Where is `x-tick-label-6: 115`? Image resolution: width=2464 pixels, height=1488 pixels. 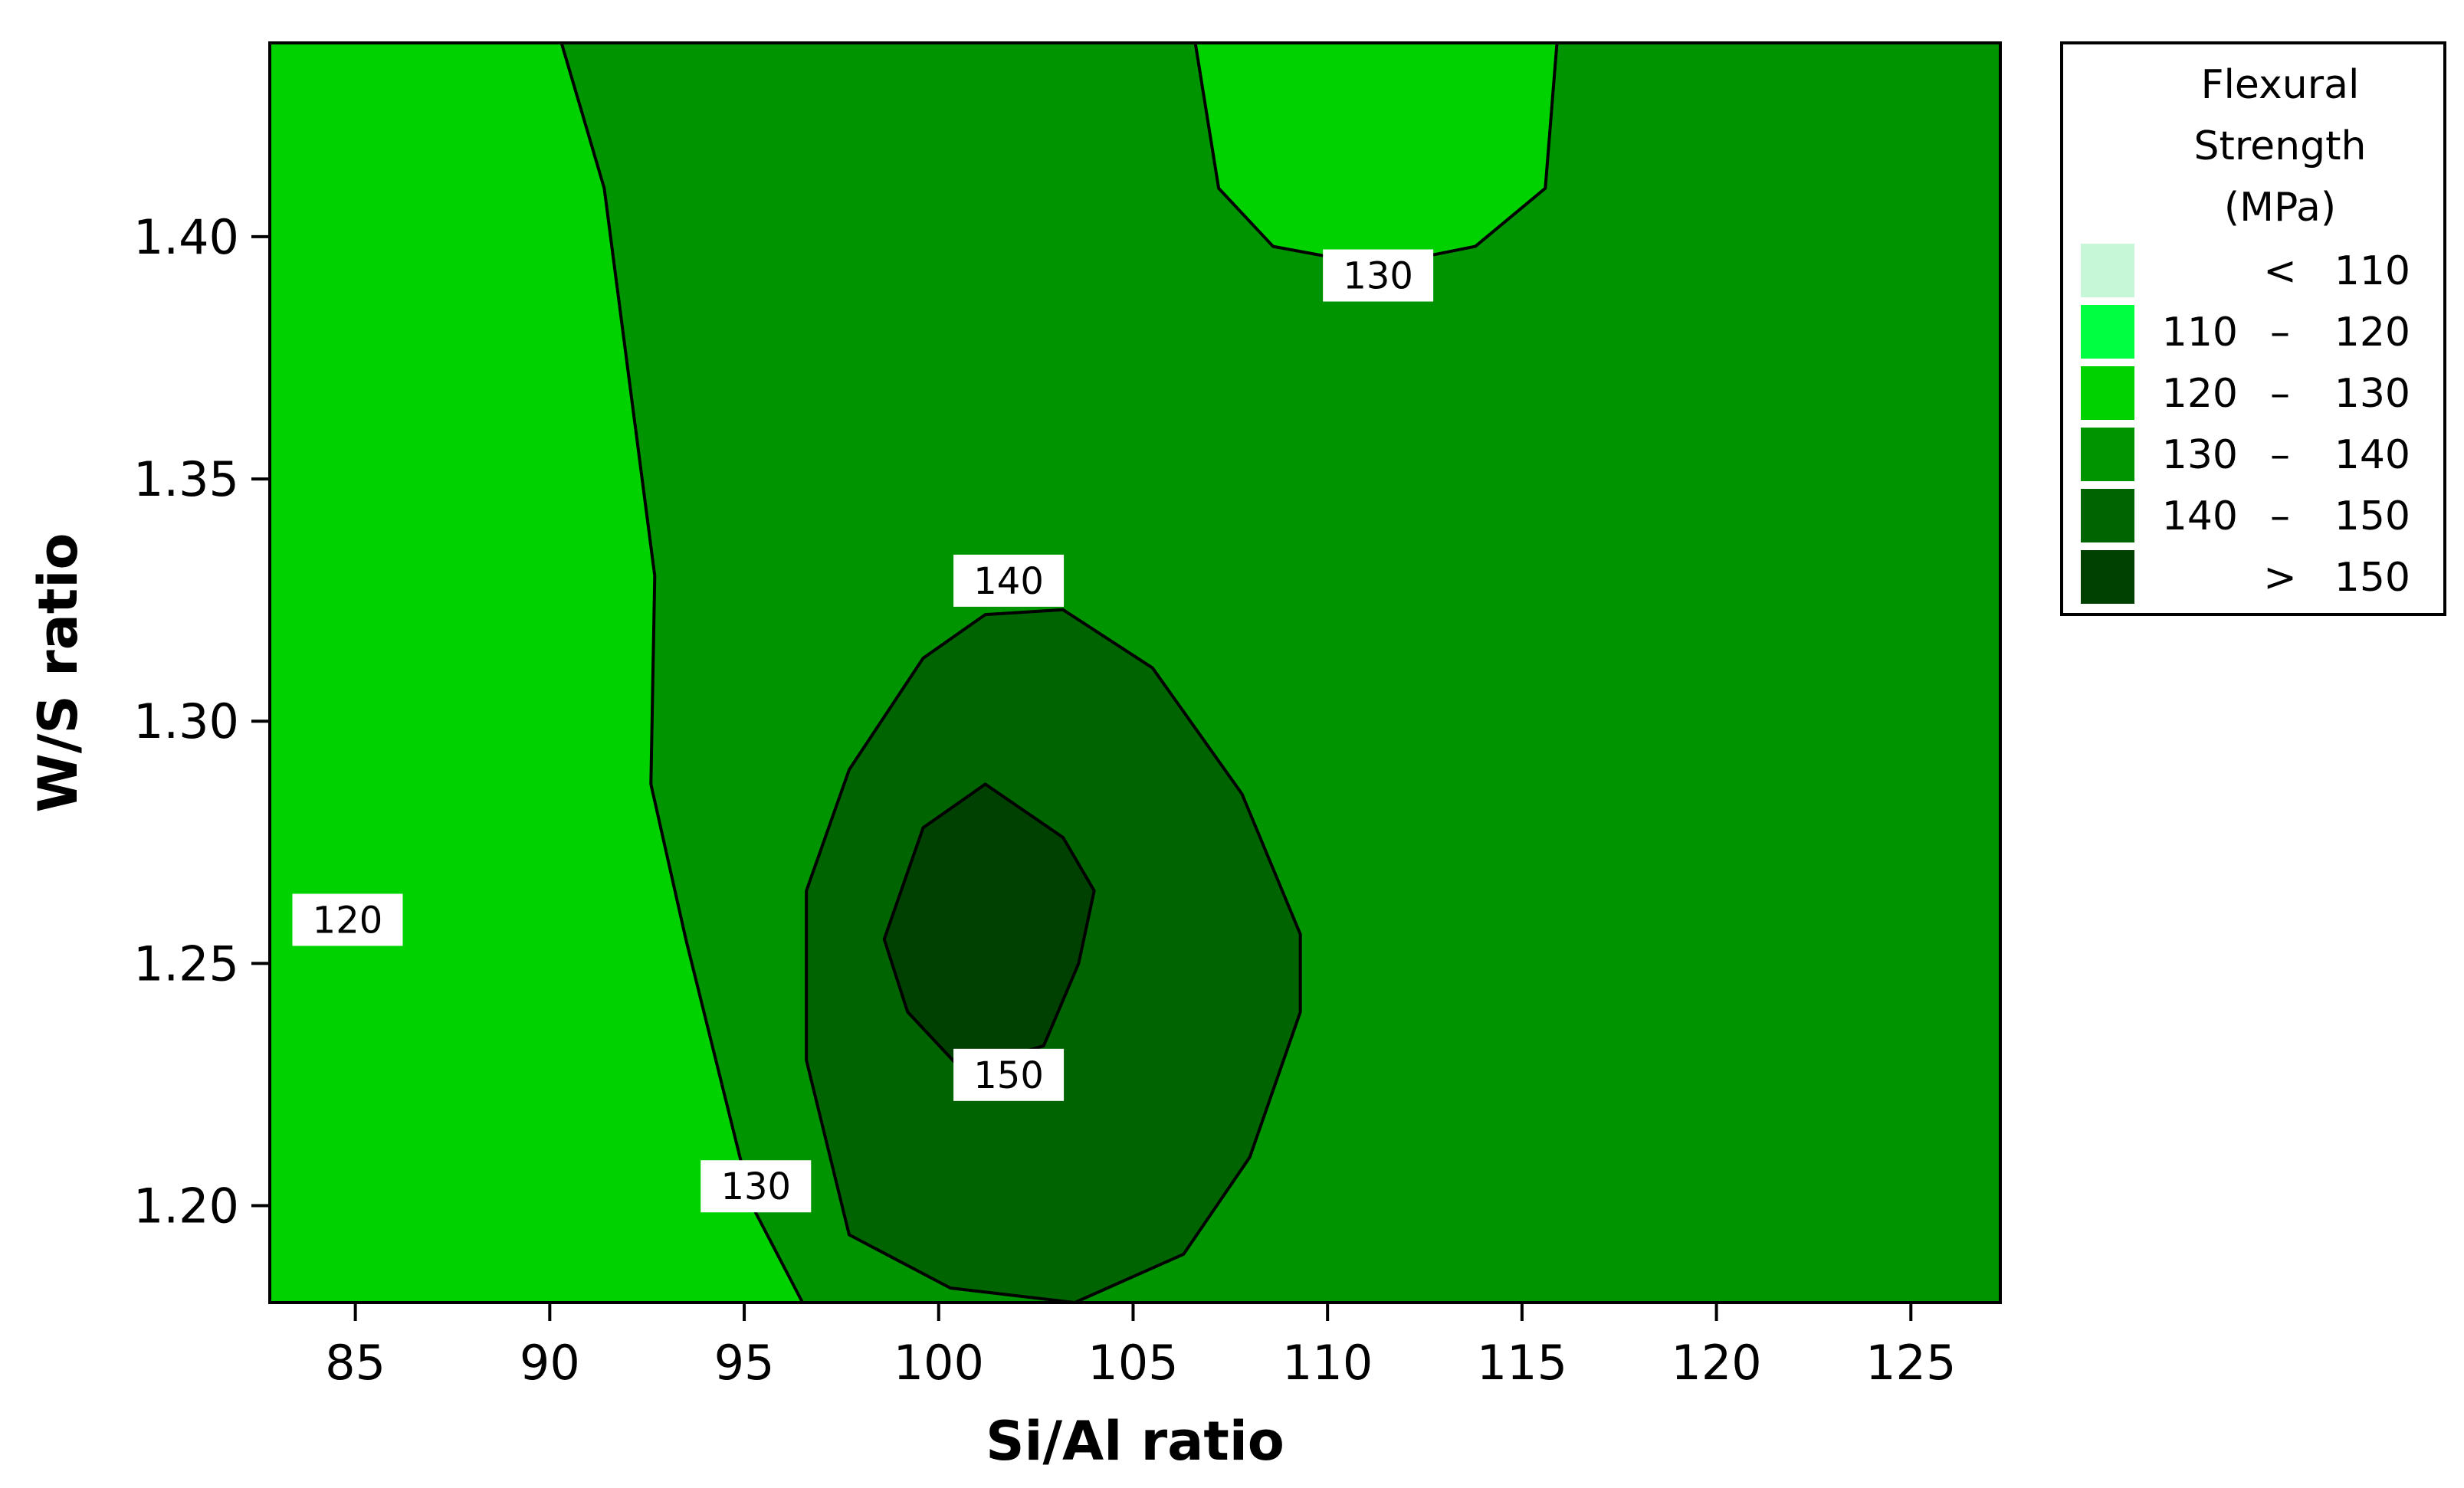 x-tick-label-6: 115 is located at coordinates (1522, 1363).